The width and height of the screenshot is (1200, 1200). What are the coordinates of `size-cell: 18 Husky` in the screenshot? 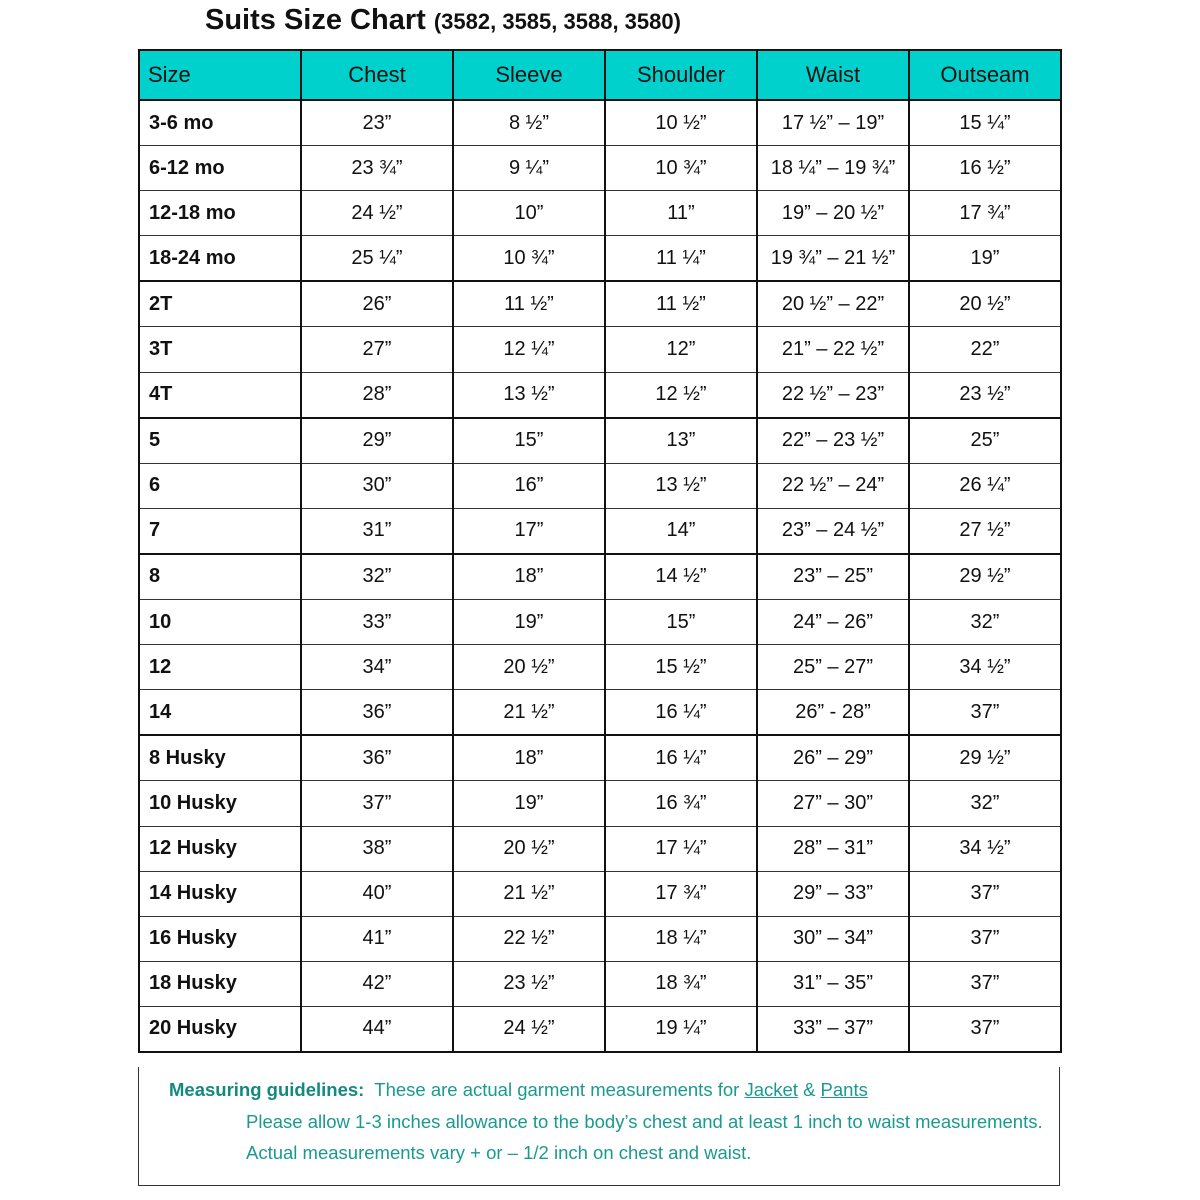 It's located at (220, 983).